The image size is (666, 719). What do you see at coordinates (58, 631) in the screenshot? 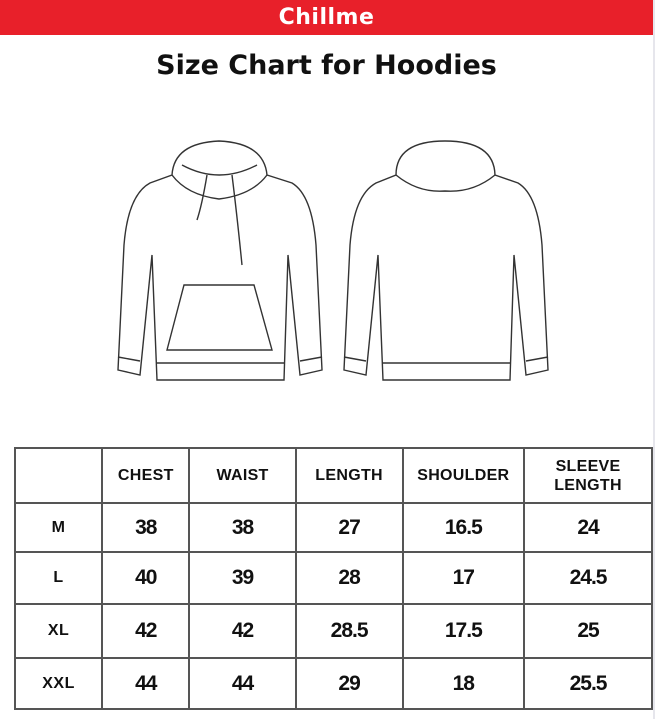
I see `size-cell: XL` at bounding box center [58, 631].